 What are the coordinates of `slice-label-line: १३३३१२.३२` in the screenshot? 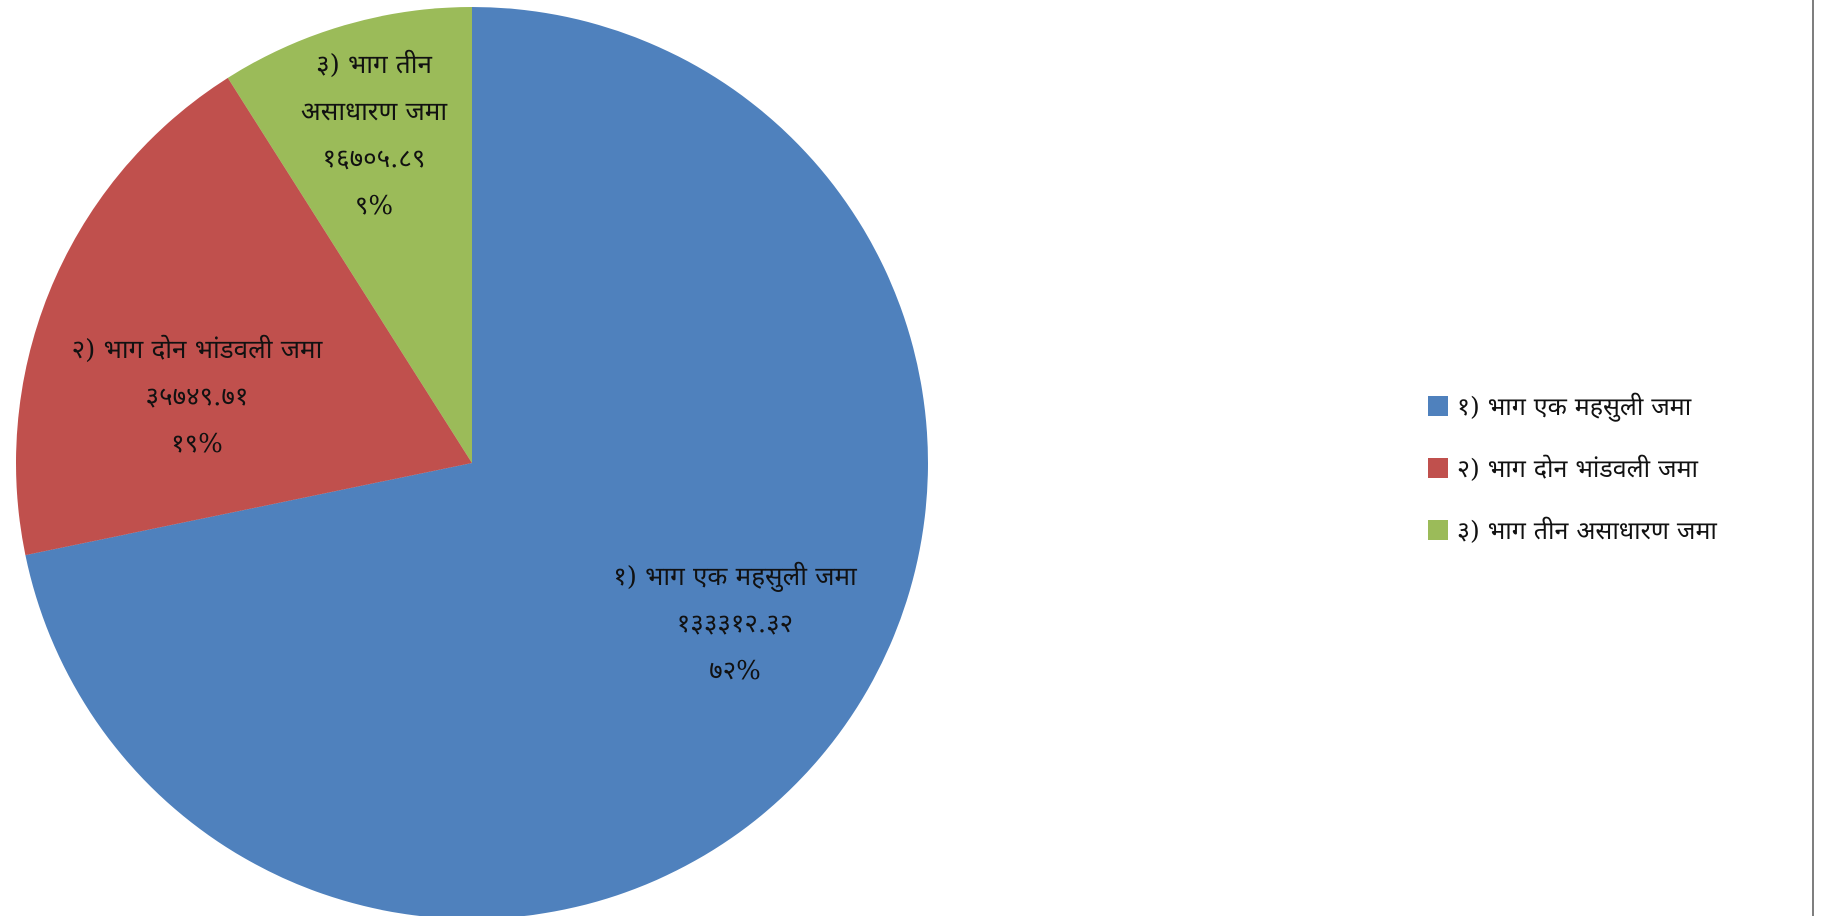 It's located at (735, 624).